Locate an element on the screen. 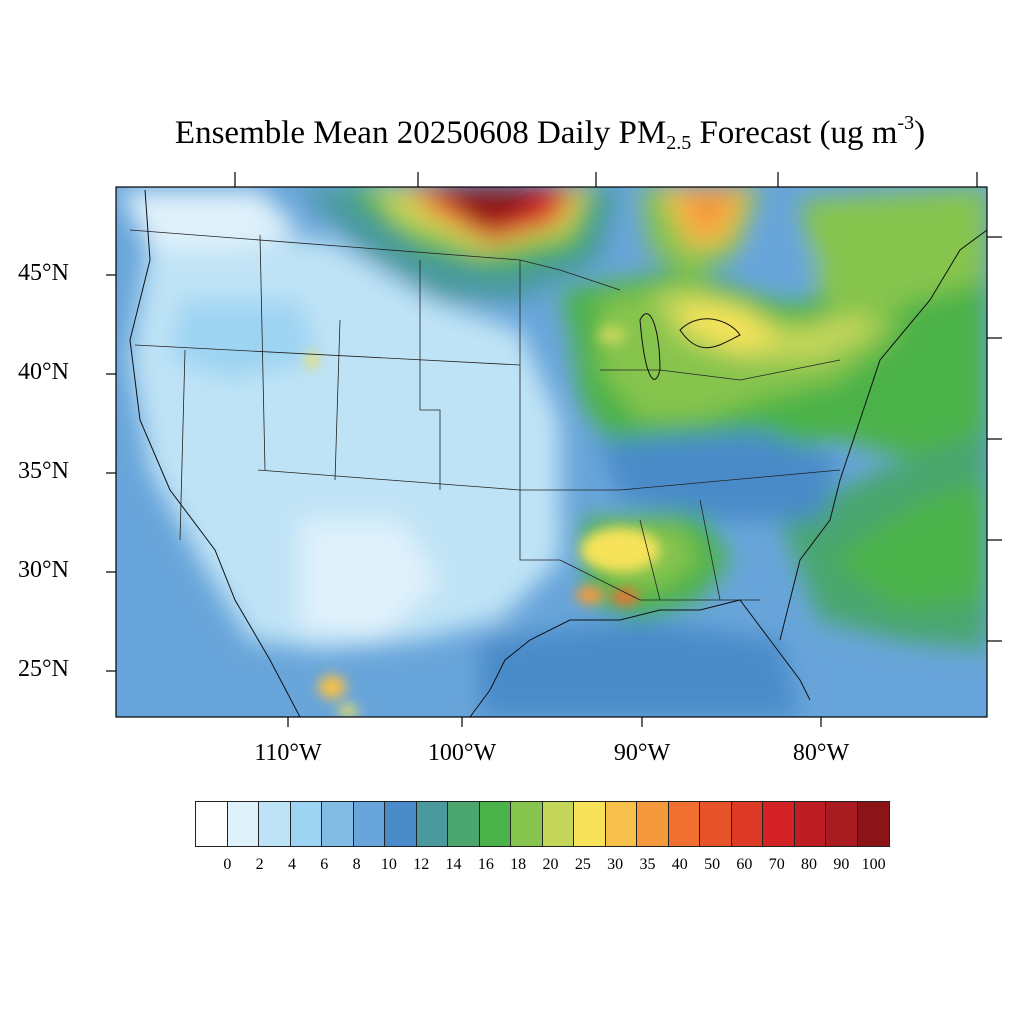  lat-label-45n: 45°N is located at coordinates (43, 273).